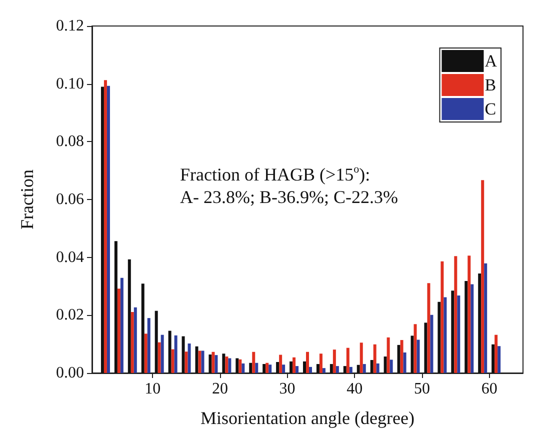 Image resolution: width=535 pixels, height=444 pixels. I want to click on y-axis-title: Fraction, so click(27, 200).